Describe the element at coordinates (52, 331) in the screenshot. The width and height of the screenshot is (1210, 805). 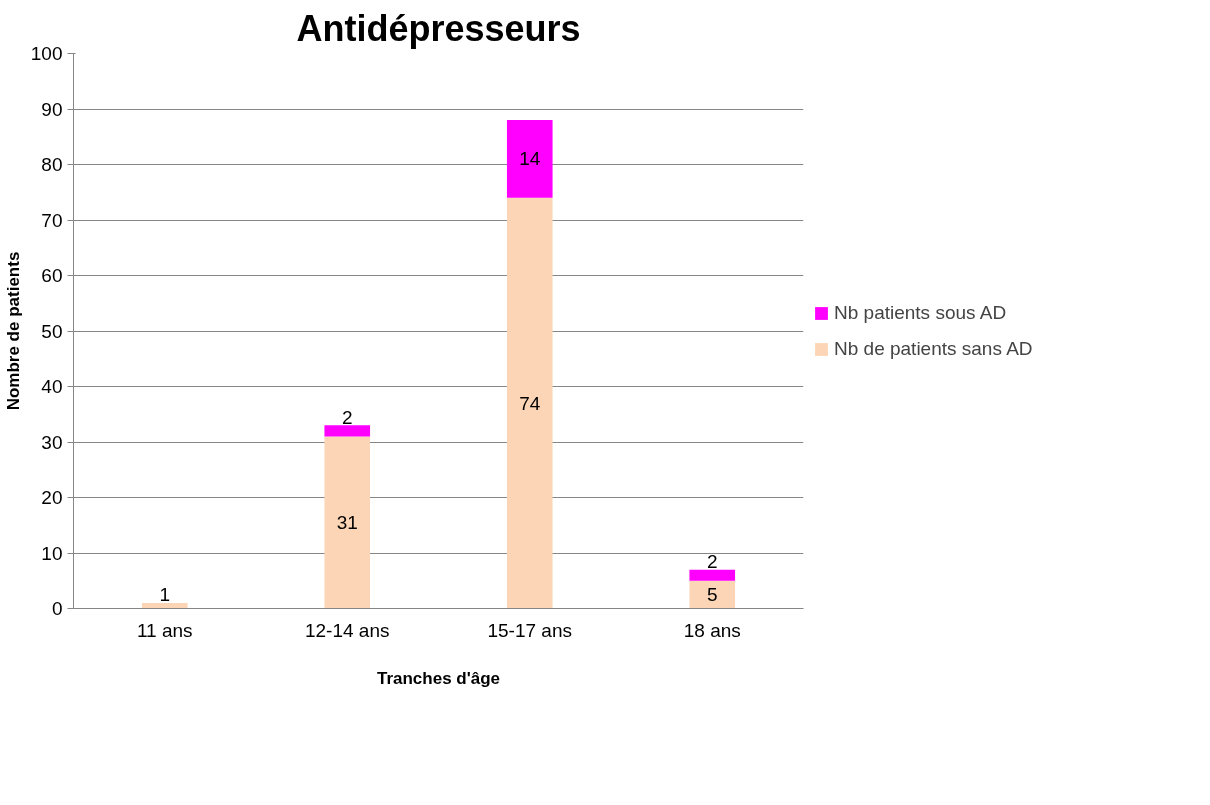
I see `y-tick-label: 50` at that location.